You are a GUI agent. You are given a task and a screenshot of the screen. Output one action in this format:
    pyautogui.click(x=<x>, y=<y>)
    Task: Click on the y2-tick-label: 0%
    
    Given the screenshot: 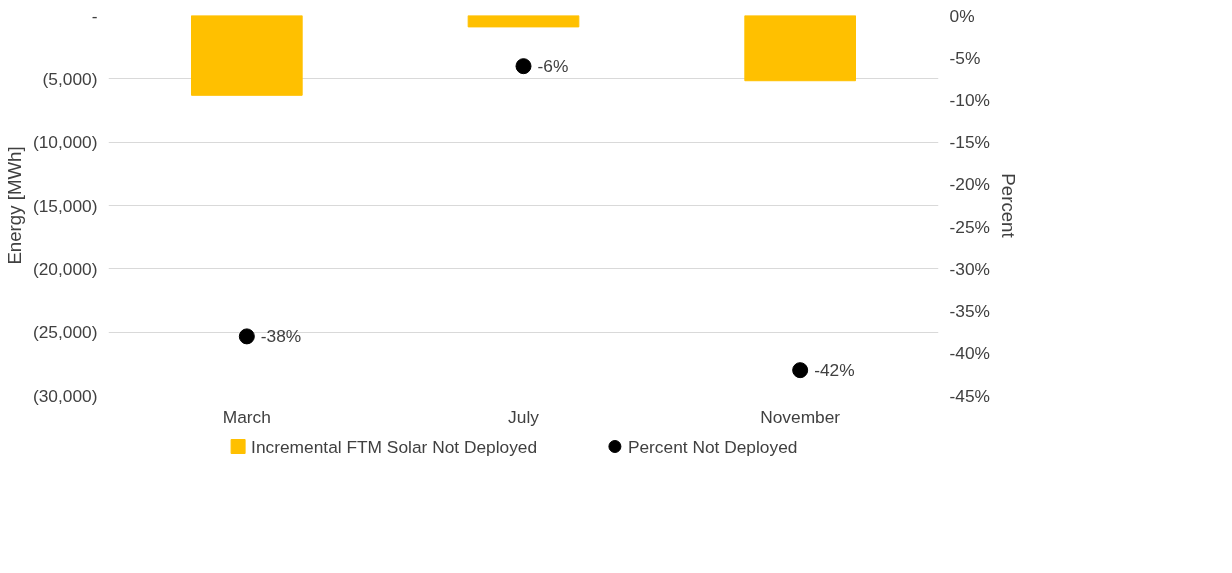 What is the action you would take?
    pyautogui.click(x=962, y=15)
    